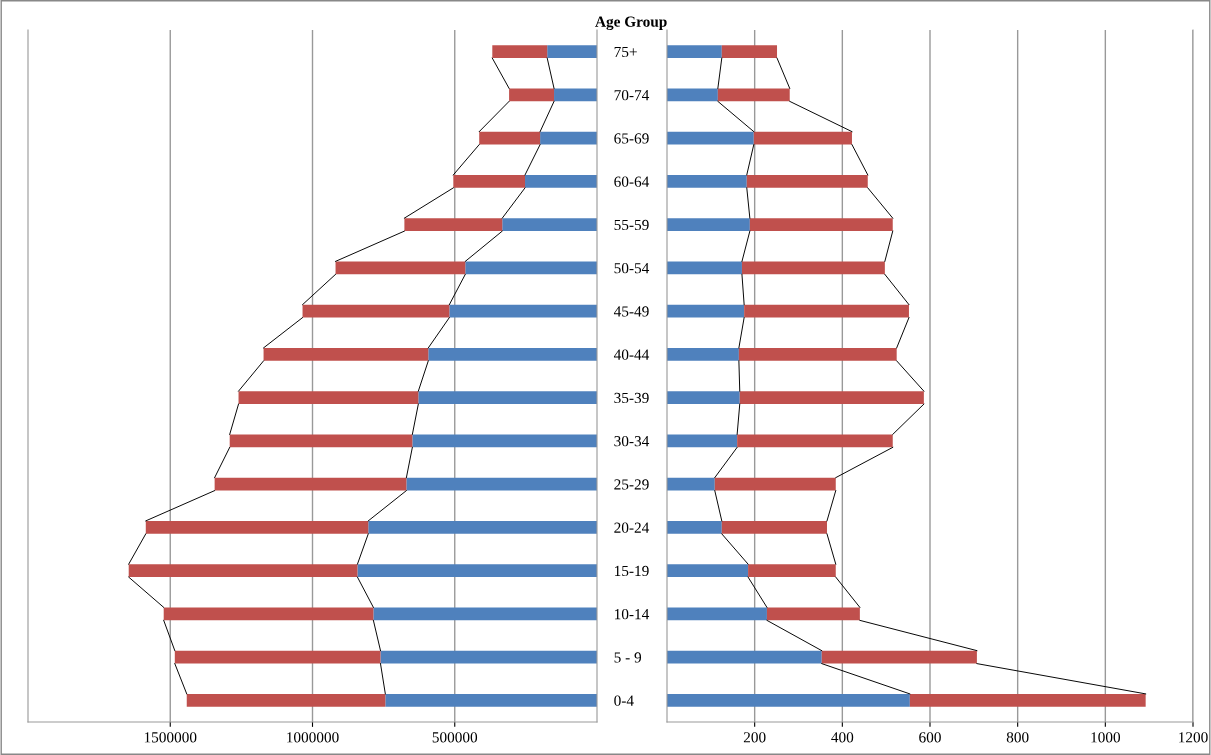 The width and height of the screenshot is (1211, 755). What do you see at coordinates (170, 737) in the screenshot?
I see `x-tick-label: 1500000` at bounding box center [170, 737].